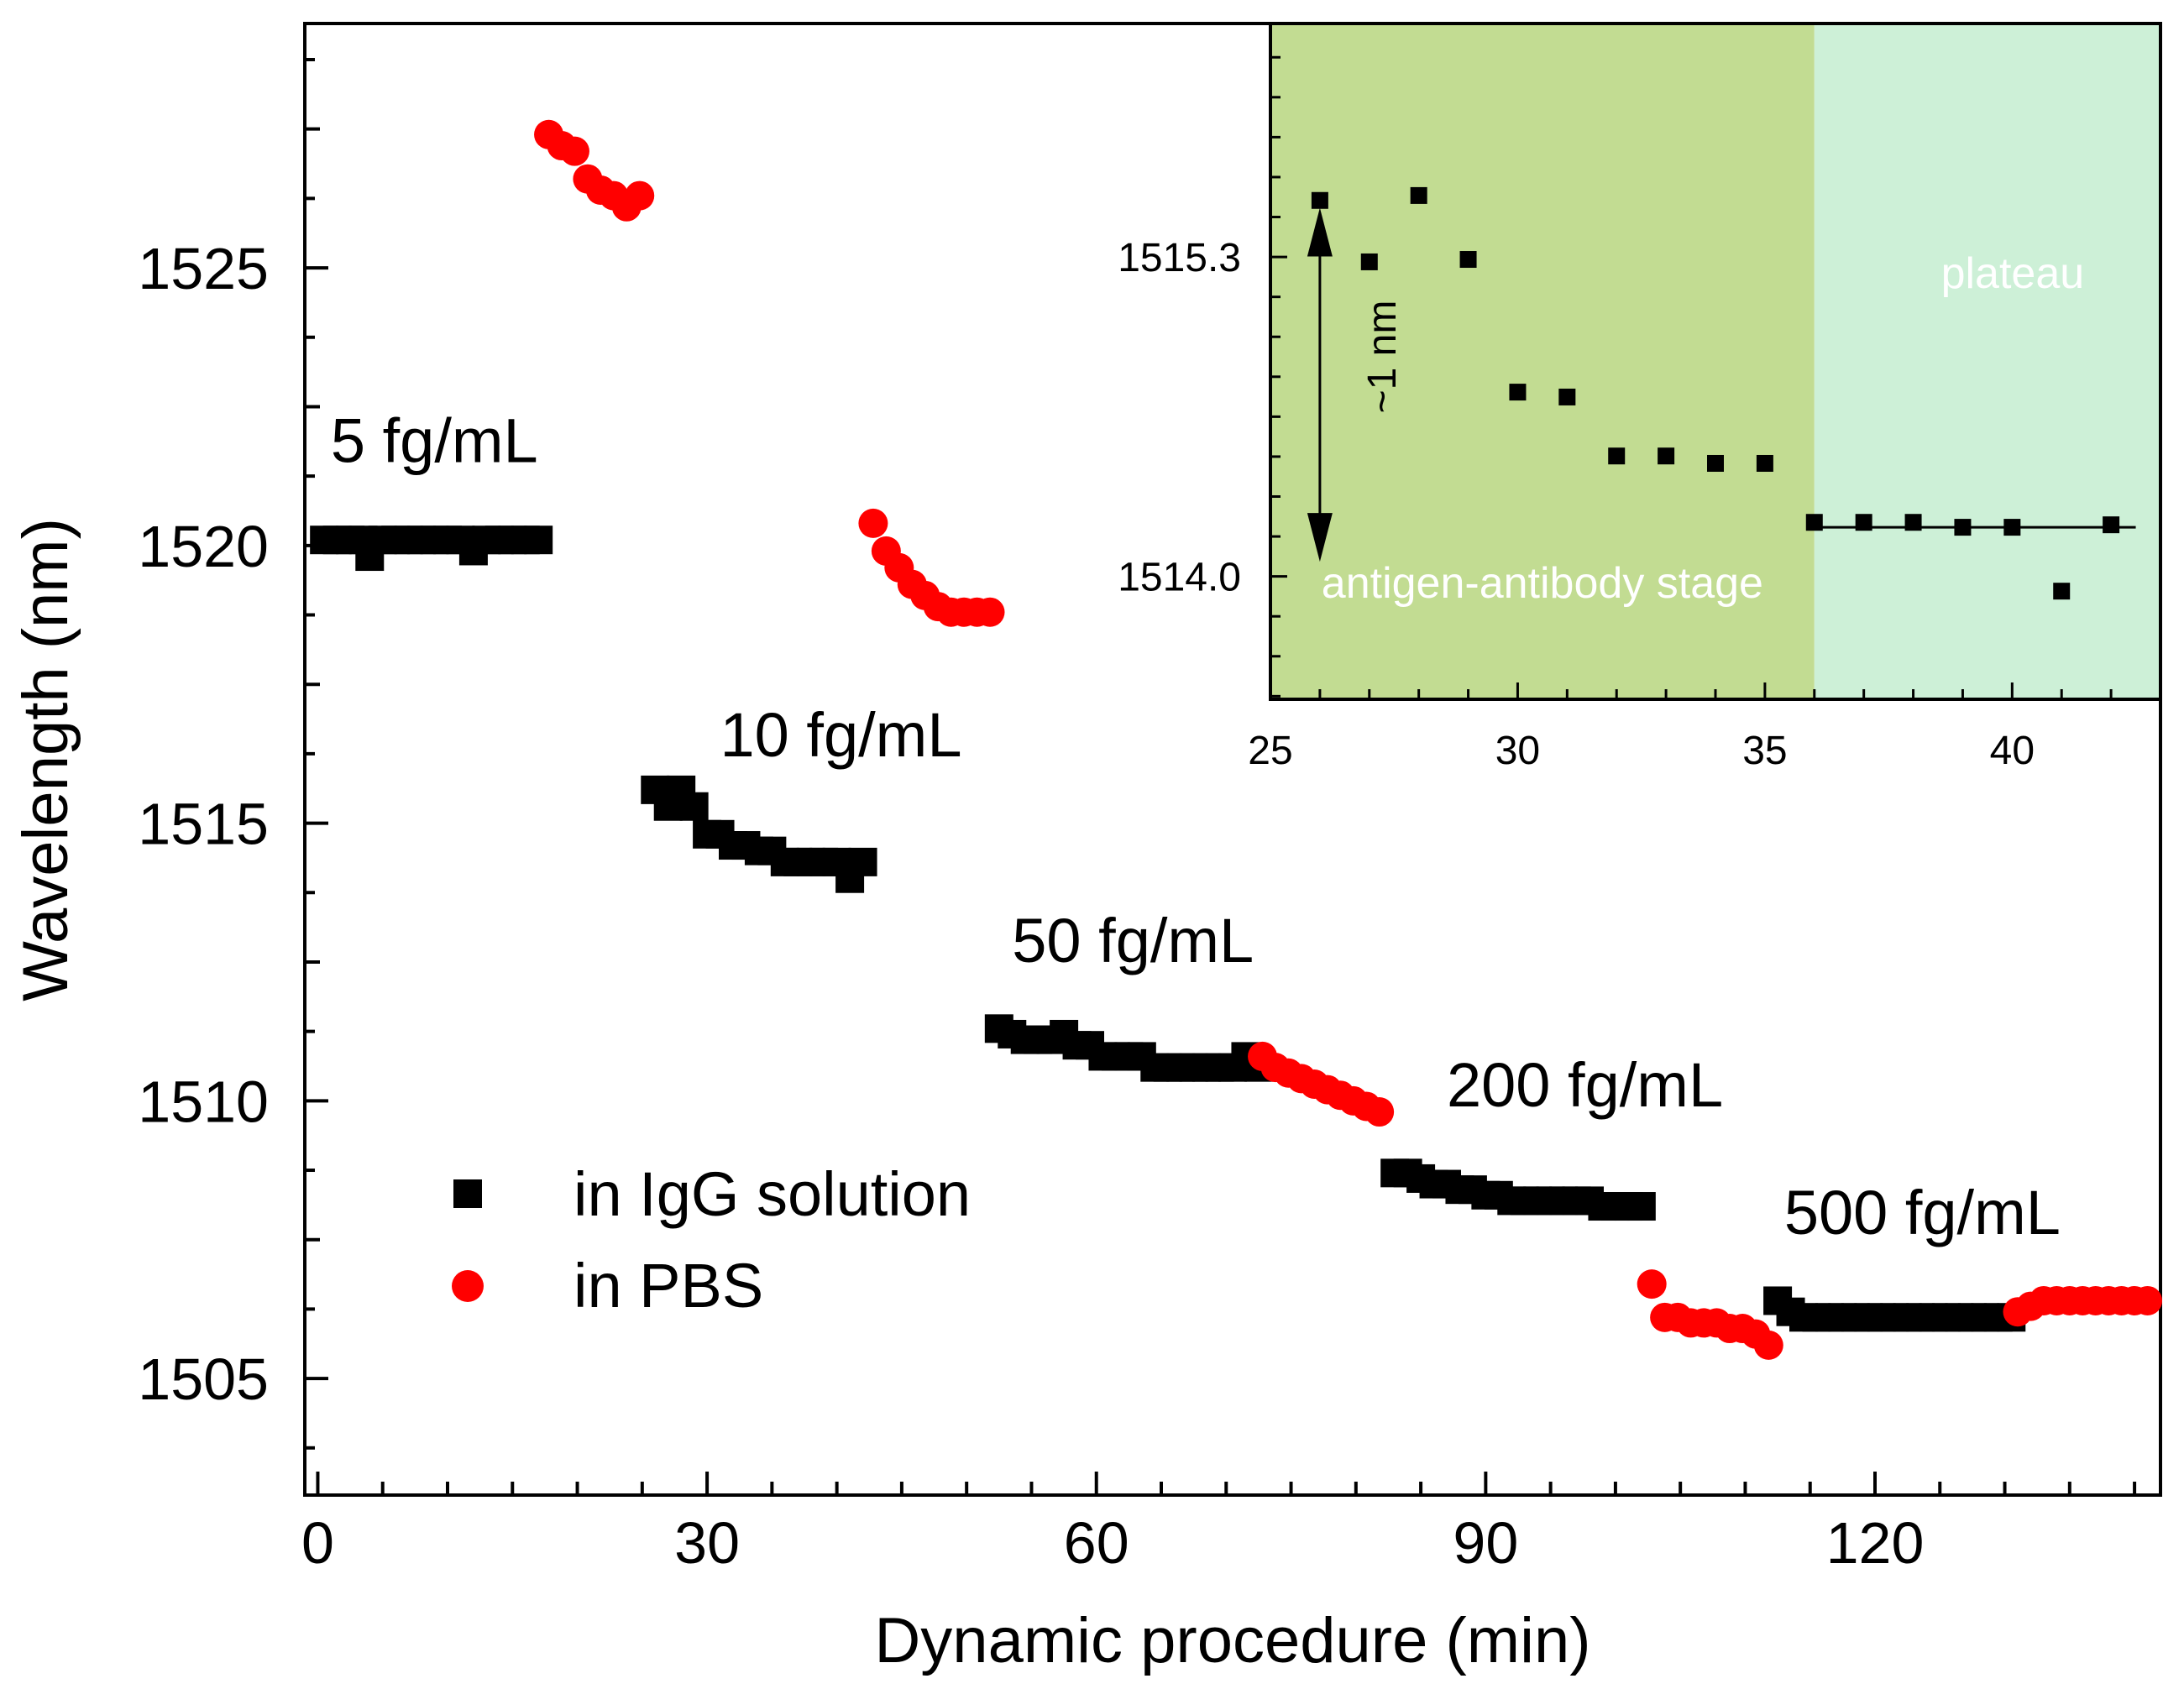 This screenshot has height=1689, width=2184. What do you see at coordinates (1987, 362) in the screenshot?
I see `plateau-region` at bounding box center [1987, 362].